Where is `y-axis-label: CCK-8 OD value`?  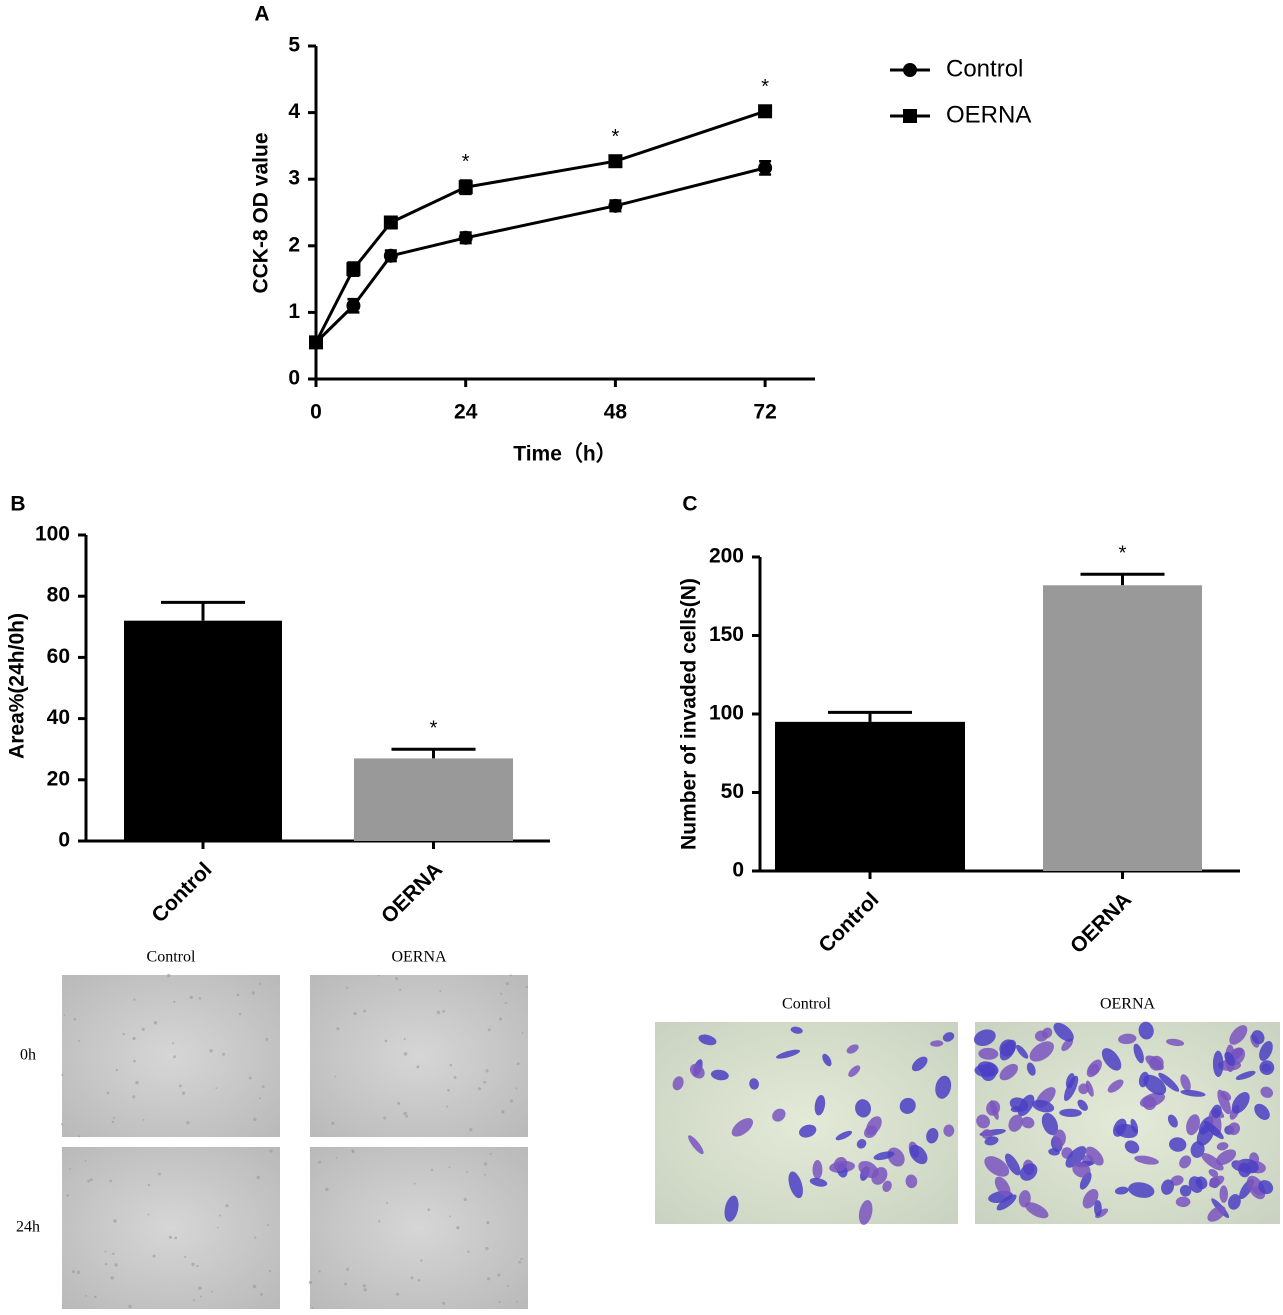
y-axis-label: CCK-8 OD value is located at coordinates (261, 212).